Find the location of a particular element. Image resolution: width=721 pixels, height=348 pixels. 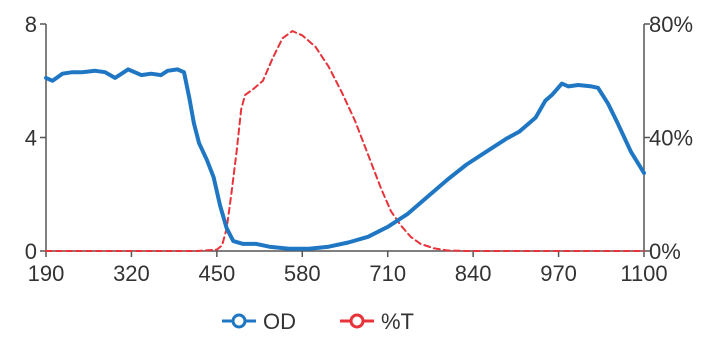

x-tick-label: 1100 is located at coordinates (643, 273).